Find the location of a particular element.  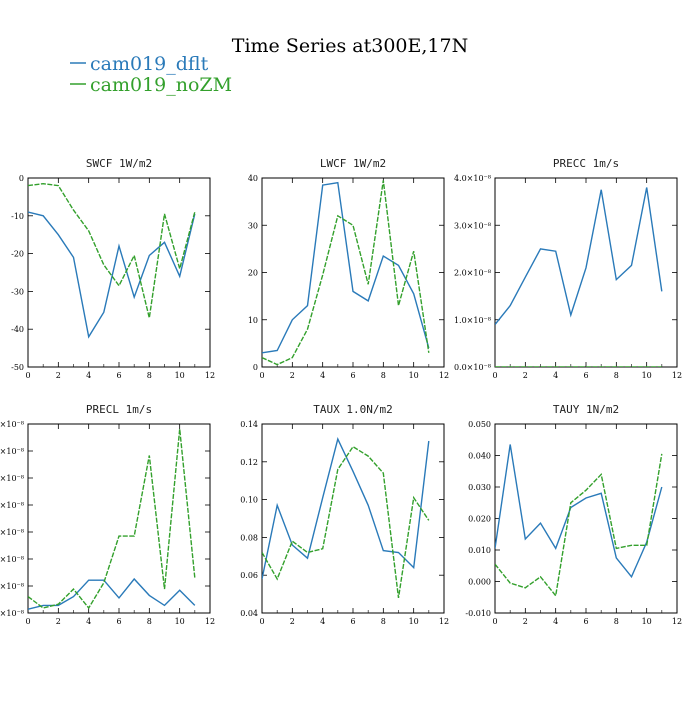

y-tick-label: 0.000 is located at coordinates (479, 582).